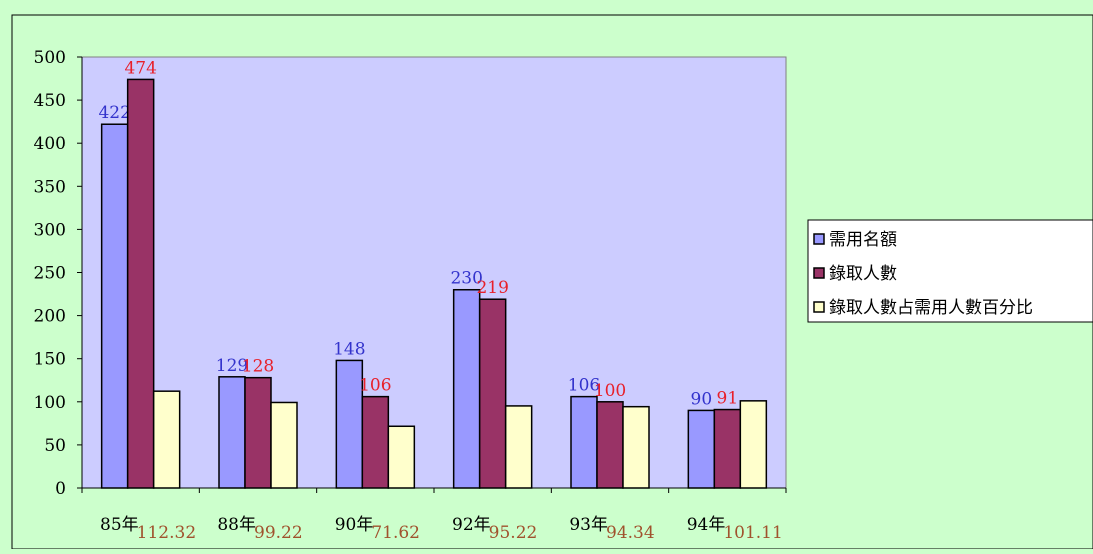  Describe the element at coordinates (50, 317) in the screenshot. I see `y-tick-label: 200` at that location.